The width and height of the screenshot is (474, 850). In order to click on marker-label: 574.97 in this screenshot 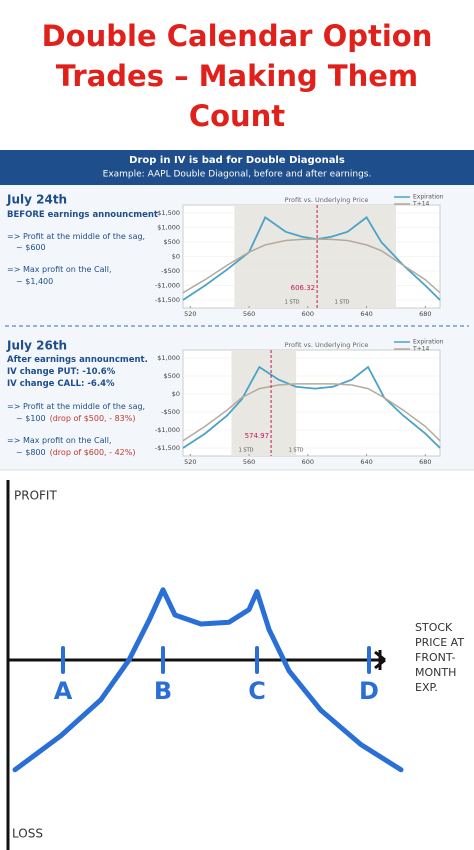, I will do `click(257, 436)`.